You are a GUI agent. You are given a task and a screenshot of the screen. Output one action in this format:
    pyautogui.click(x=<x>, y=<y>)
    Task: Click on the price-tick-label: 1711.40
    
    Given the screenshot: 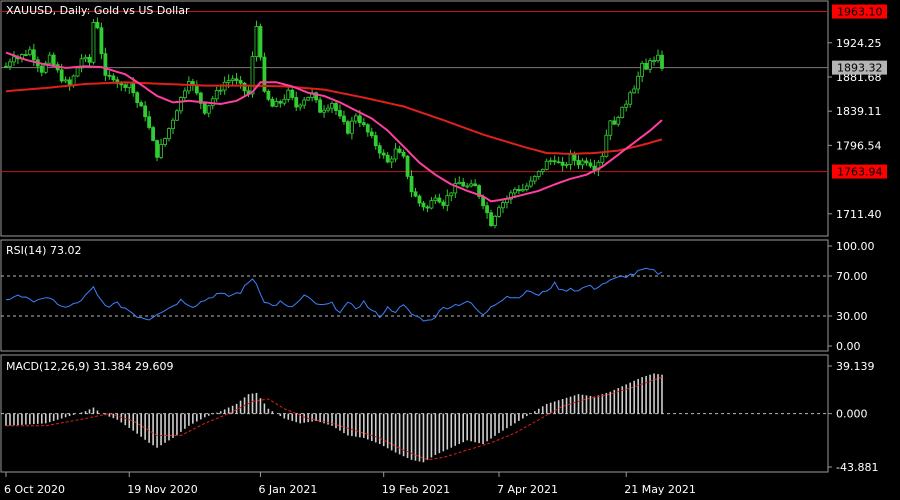 What is the action you would take?
    pyautogui.click(x=859, y=214)
    